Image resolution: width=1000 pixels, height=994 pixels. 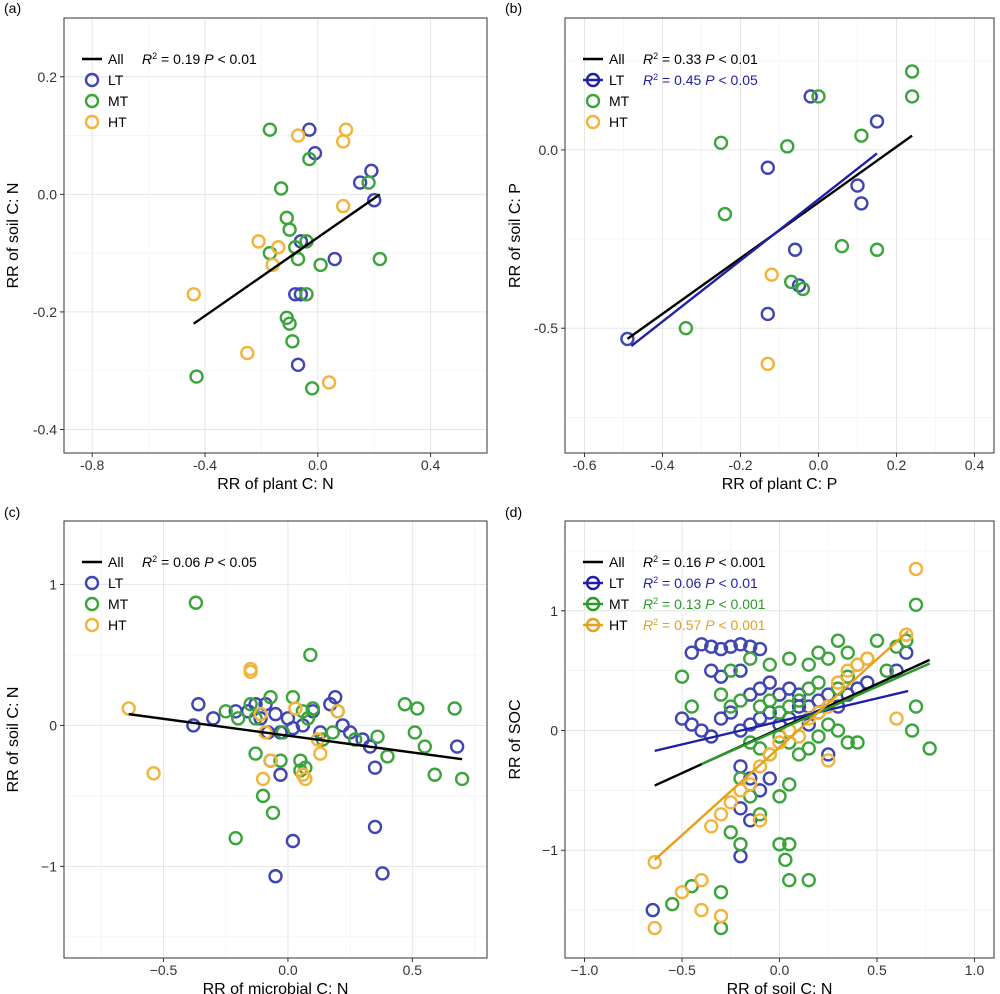 I want to click on legend: All R2 = 0.06 P < 0.05 LT MT HT, so click(x=169, y=593).